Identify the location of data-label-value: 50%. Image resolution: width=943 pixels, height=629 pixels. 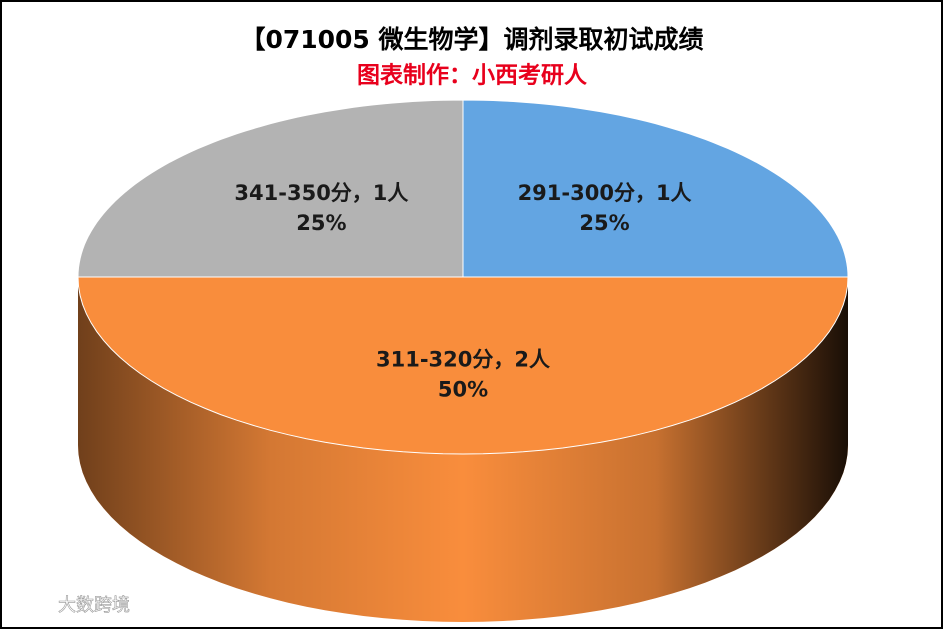
(463, 389).